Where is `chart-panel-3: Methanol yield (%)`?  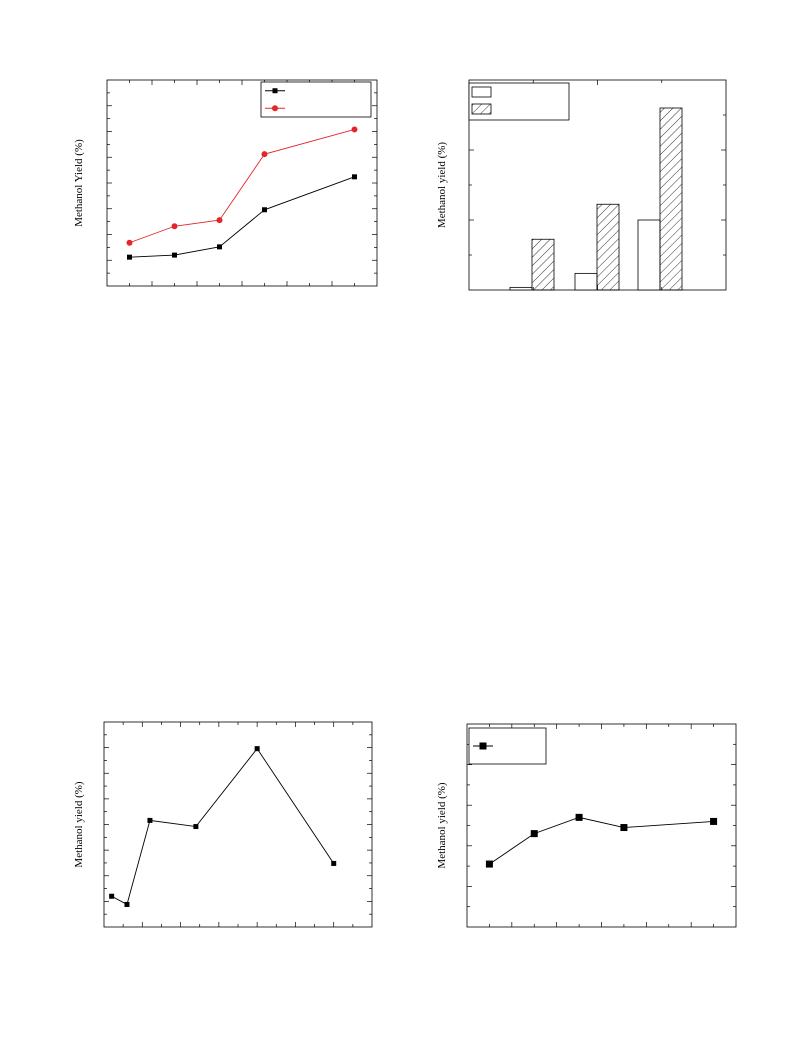
chart-panel-3: Methanol yield (%) is located at coordinates (223, 824).